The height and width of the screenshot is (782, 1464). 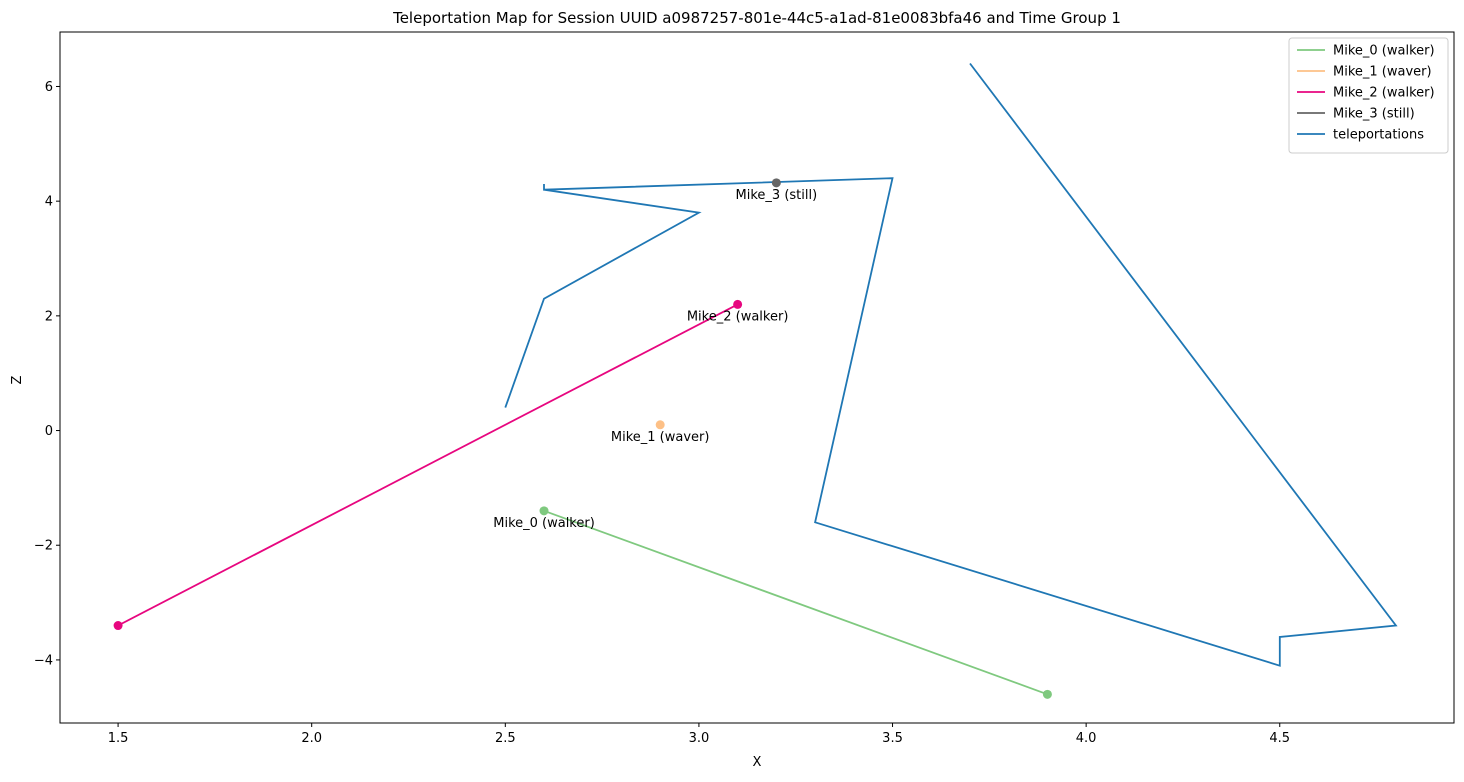 I want to click on y-tick-label: −2, so click(x=43, y=546).